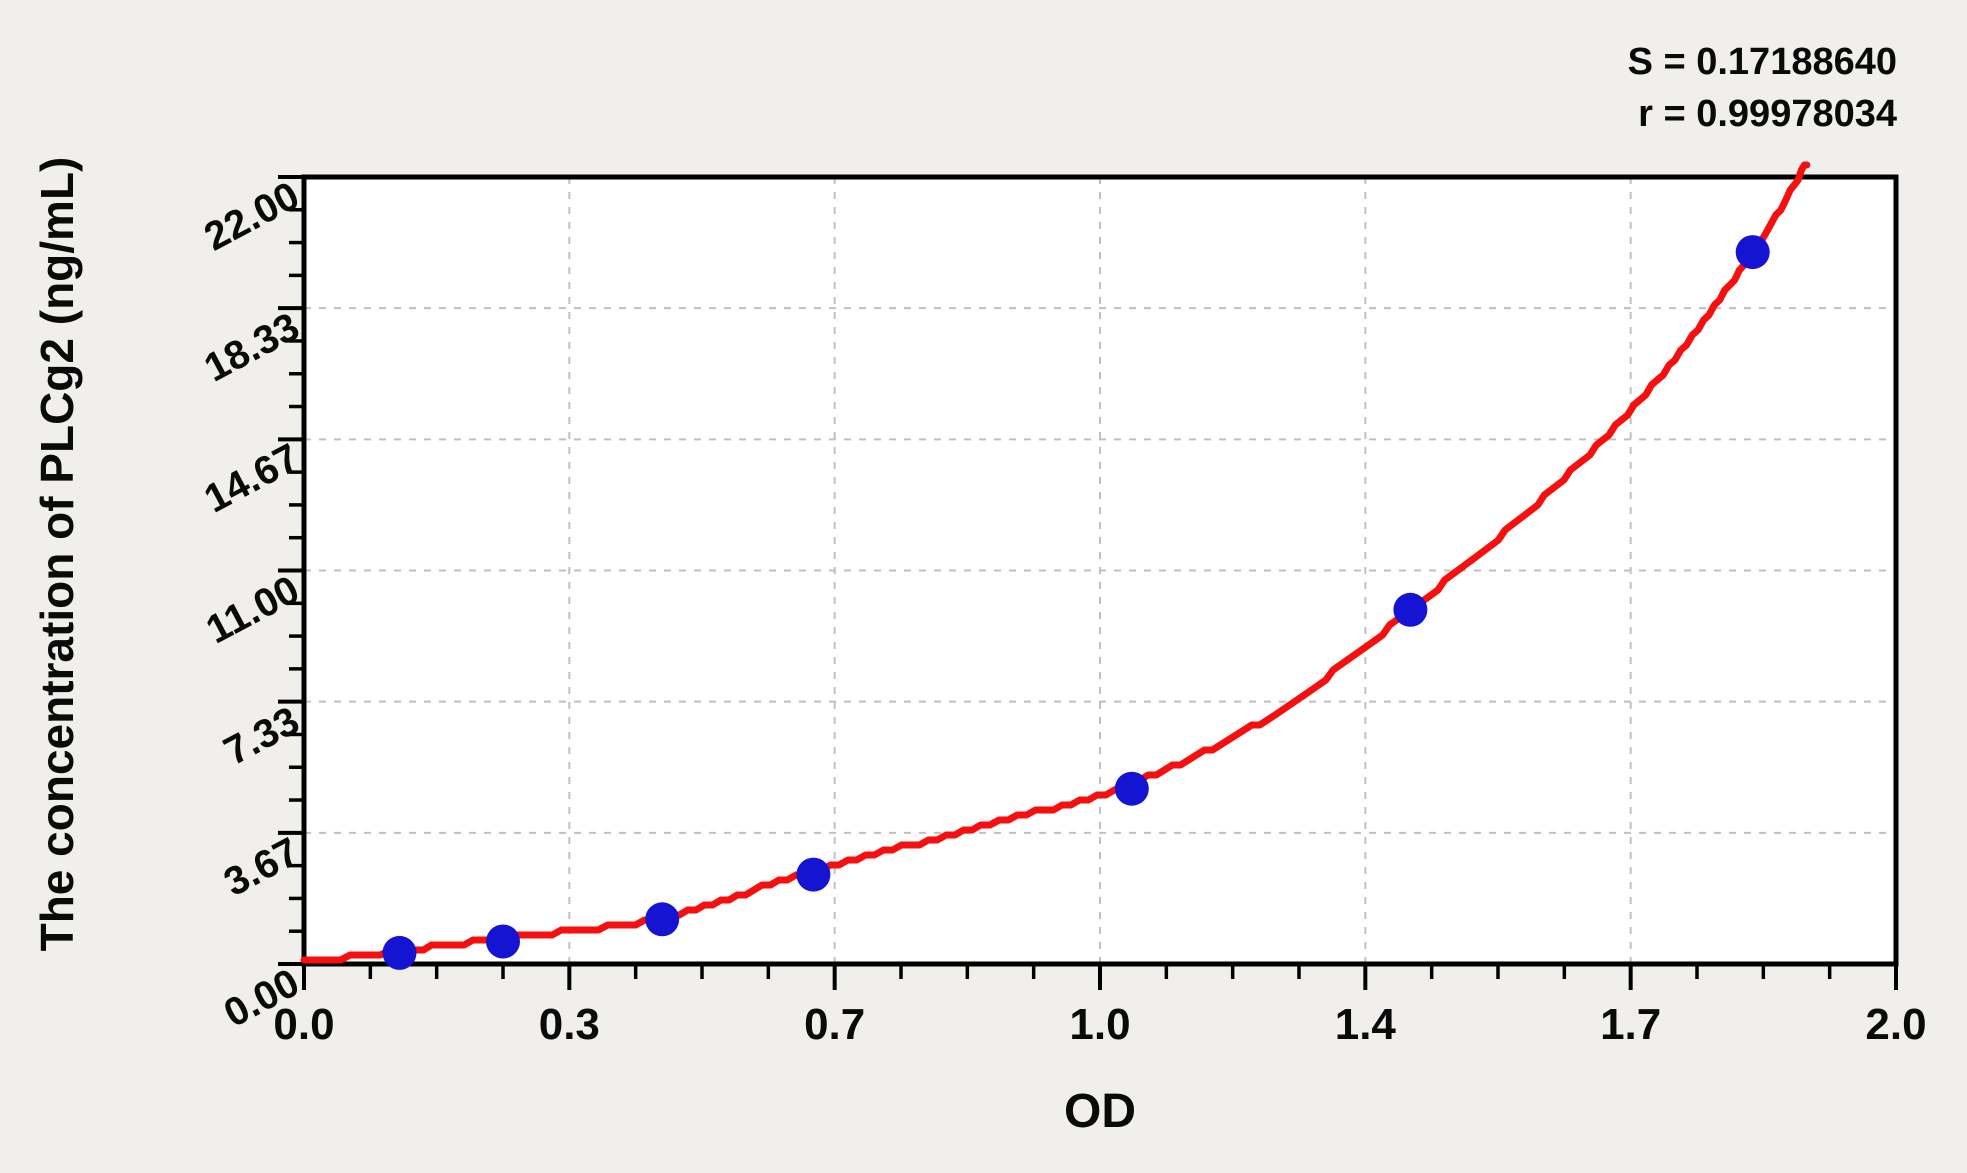  Describe the element at coordinates (835, 1024) in the screenshot. I see `x-tick-label: 0.7` at that location.